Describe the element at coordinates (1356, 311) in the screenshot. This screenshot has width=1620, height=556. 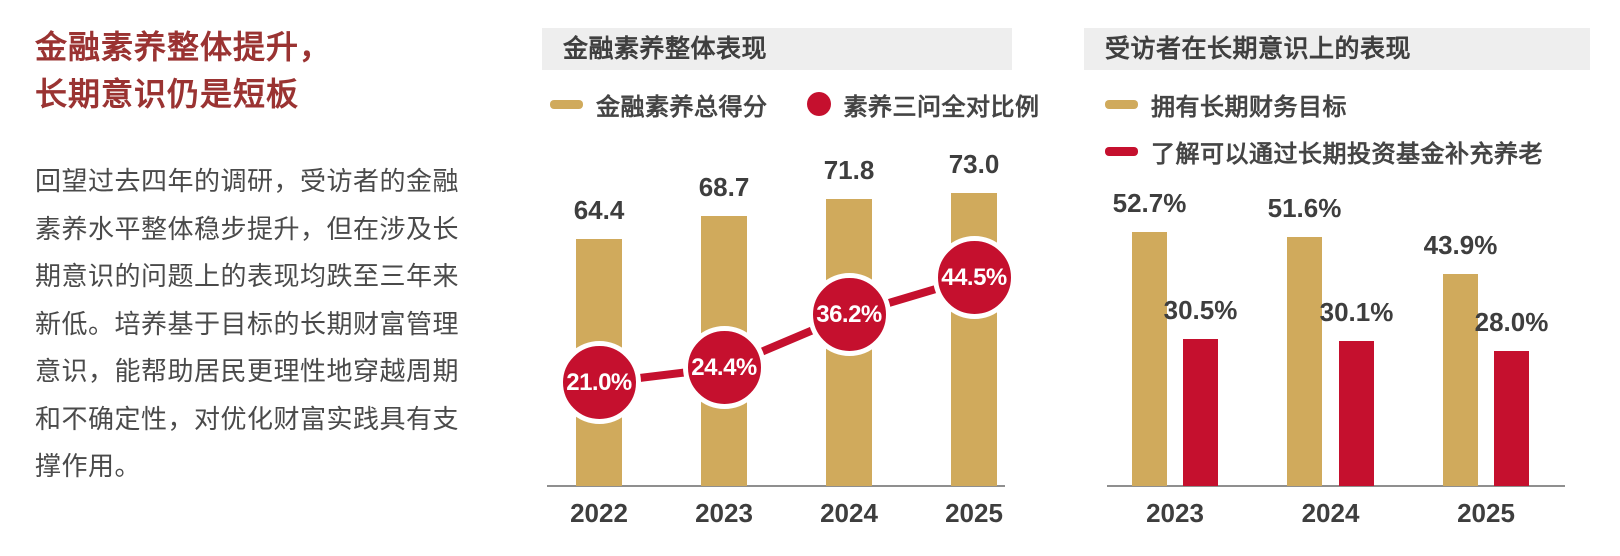
I see `pension-fund-bar-value-label: 30.1%` at that location.